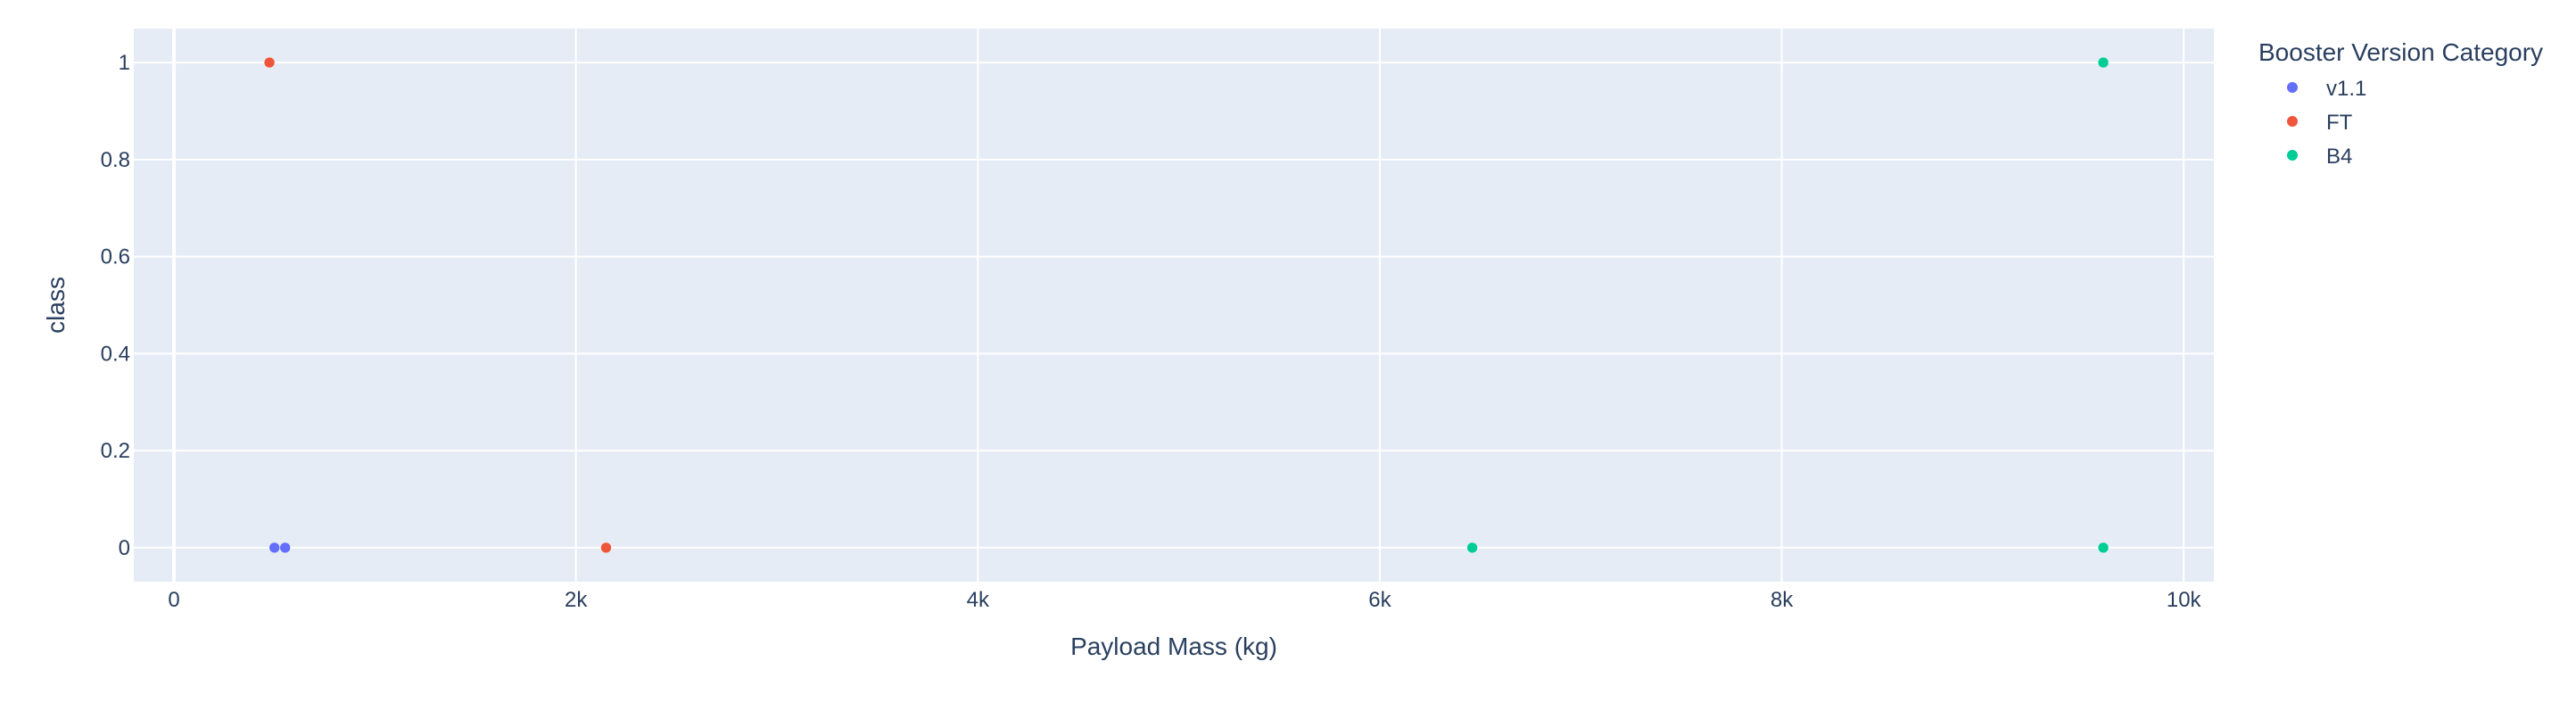 This screenshot has width=2576, height=703. I want to click on x-tick-label: 2k, so click(577, 600).